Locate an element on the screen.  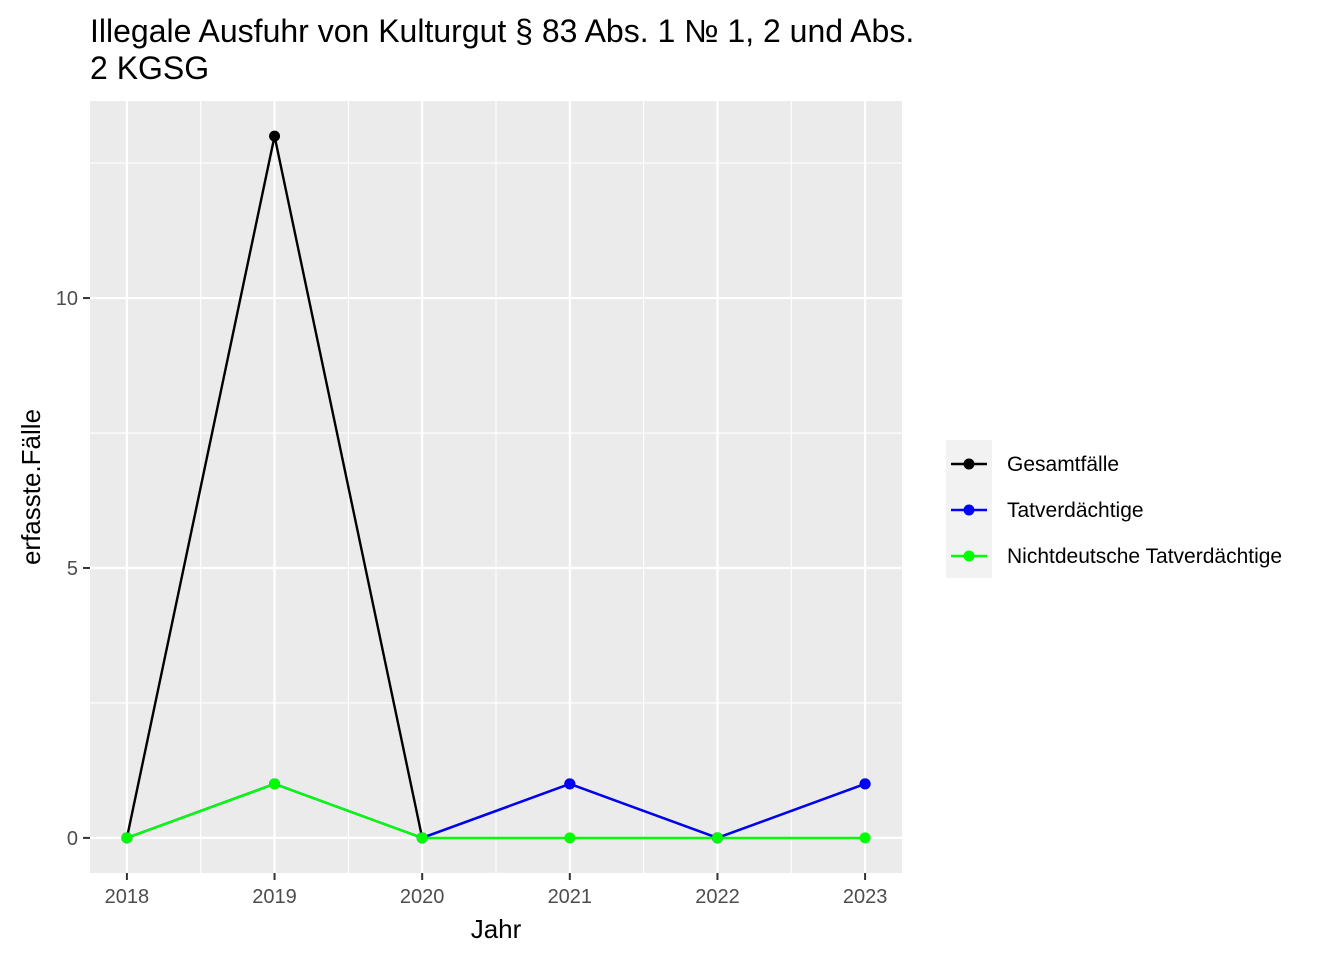
x-tick-label: 2021 is located at coordinates (570, 897).